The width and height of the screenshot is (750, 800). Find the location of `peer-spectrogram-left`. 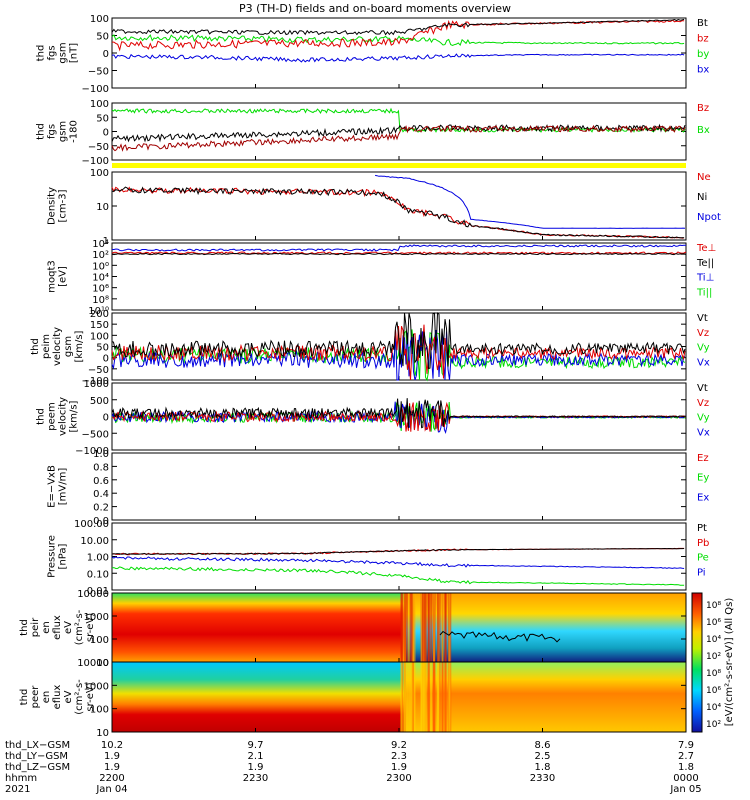

peer-spectrogram-left is located at coordinates (259, 697).